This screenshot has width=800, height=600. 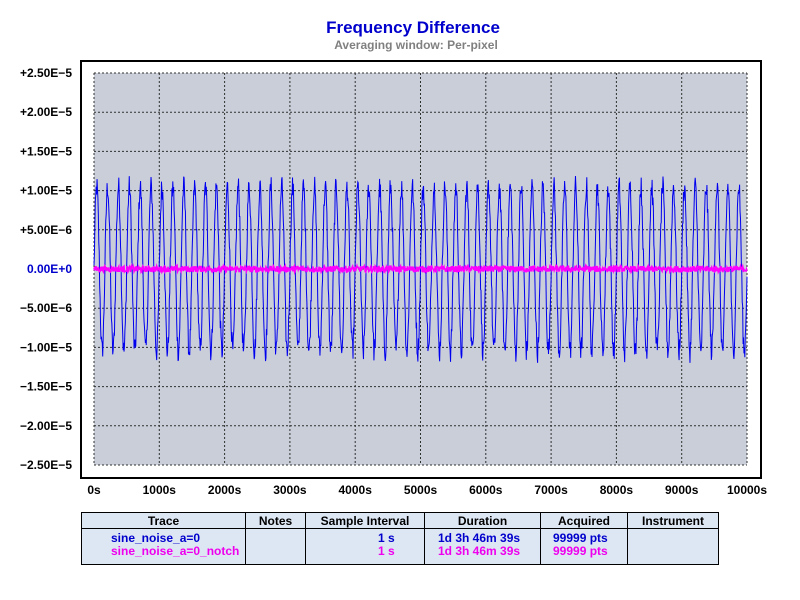 I want to click on x-tick-label: 8000s, so click(x=617, y=490).